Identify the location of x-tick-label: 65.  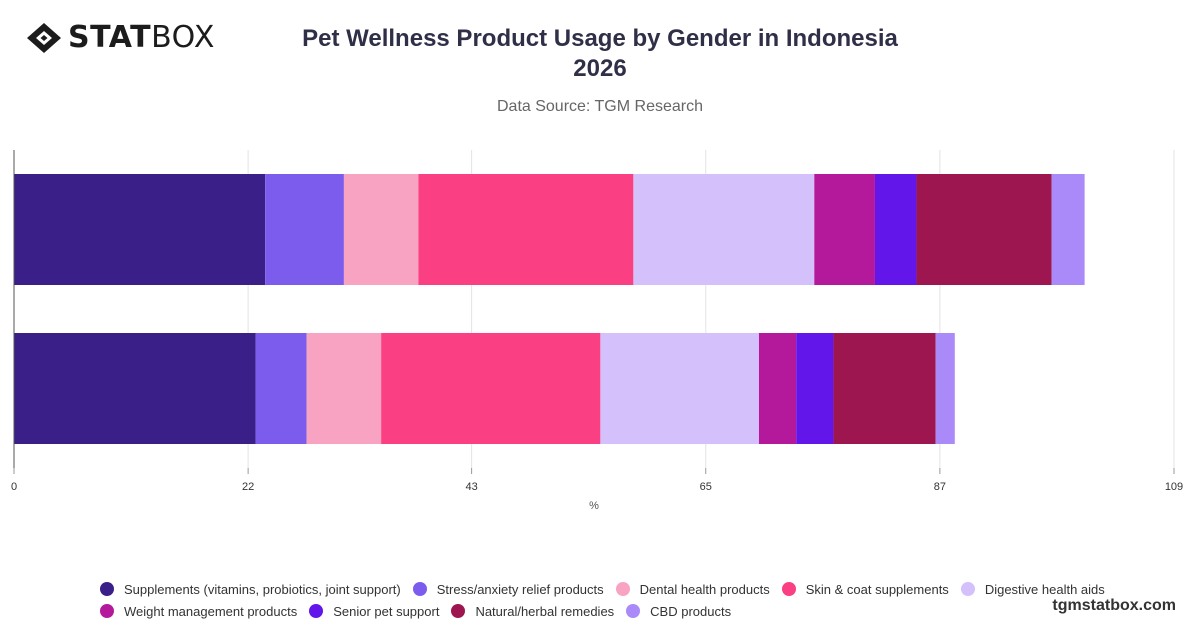
(706, 487).